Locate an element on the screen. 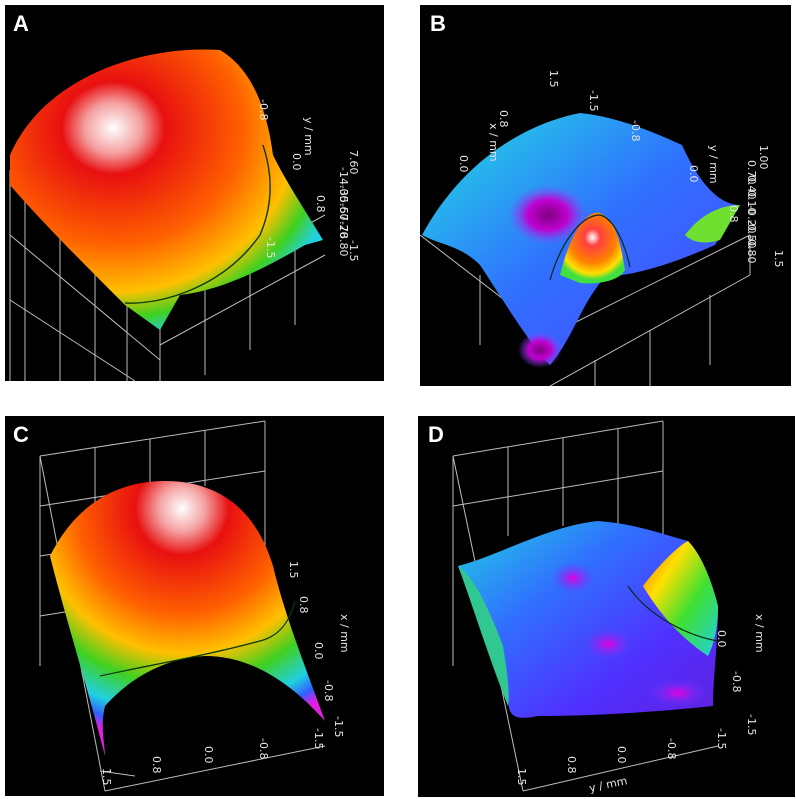  panel-d-tick-right: -1.5 is located at coordinates (751, 724).